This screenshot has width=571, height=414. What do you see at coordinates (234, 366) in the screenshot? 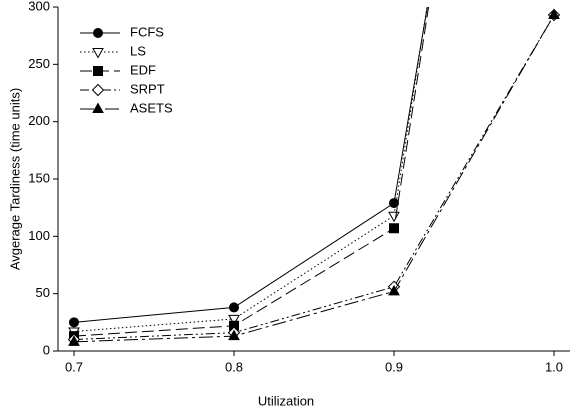
I see `x-tick-label: 0.8` at bounding box center [234, 366].